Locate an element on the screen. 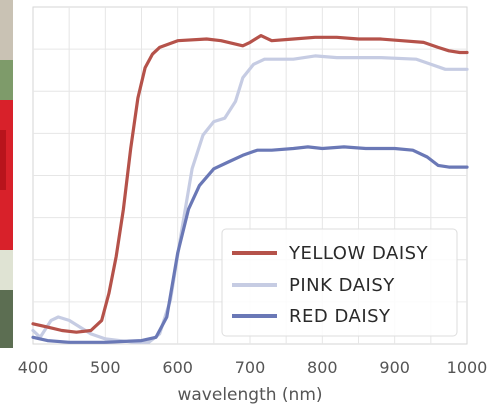 This screenshot has width=504, height=404. legend: YELLOW DAISY PINK DAISY RED DAISY is located at coordinates (339, 282).